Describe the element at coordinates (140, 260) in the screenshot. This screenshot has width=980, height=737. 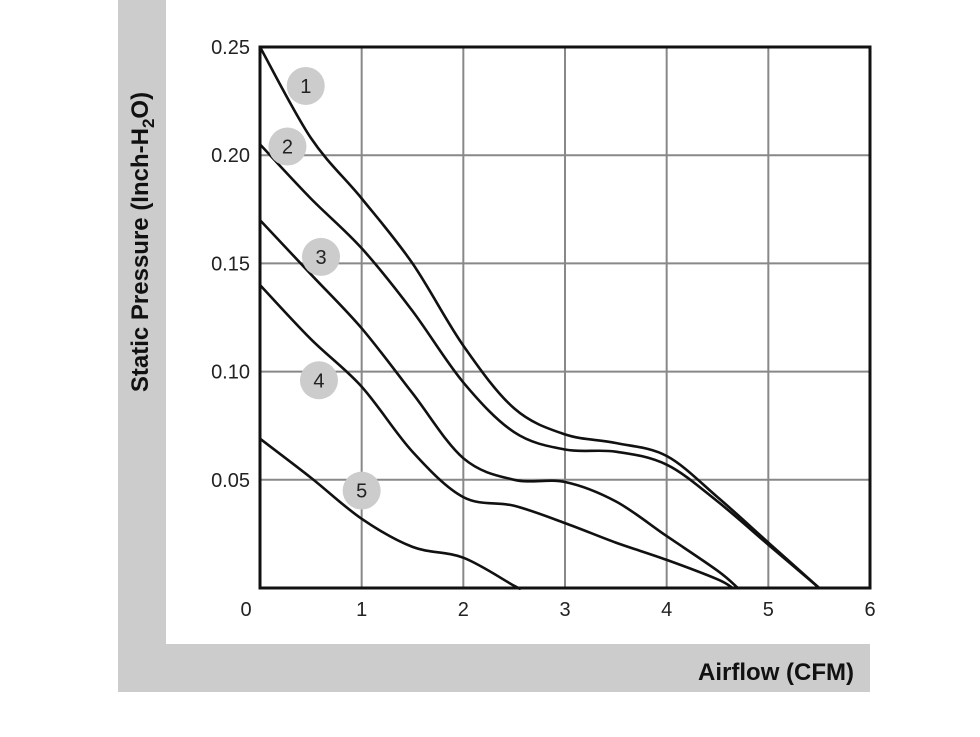
I see `y-axis-title-main: Static Pressure (Inch-H` at that location.